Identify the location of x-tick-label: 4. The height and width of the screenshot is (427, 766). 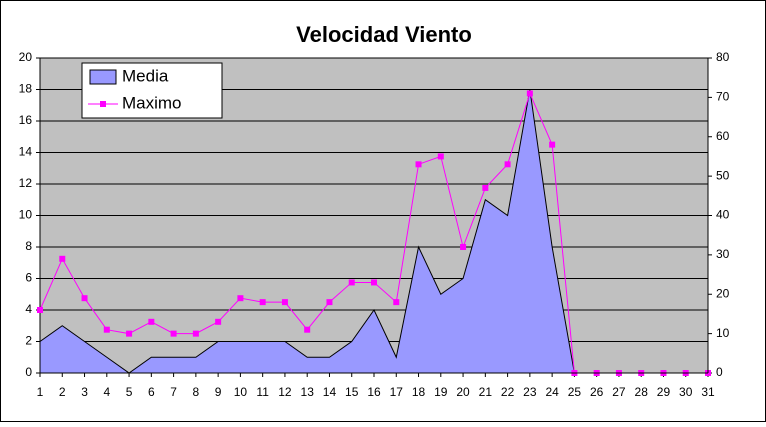
(106, 392).